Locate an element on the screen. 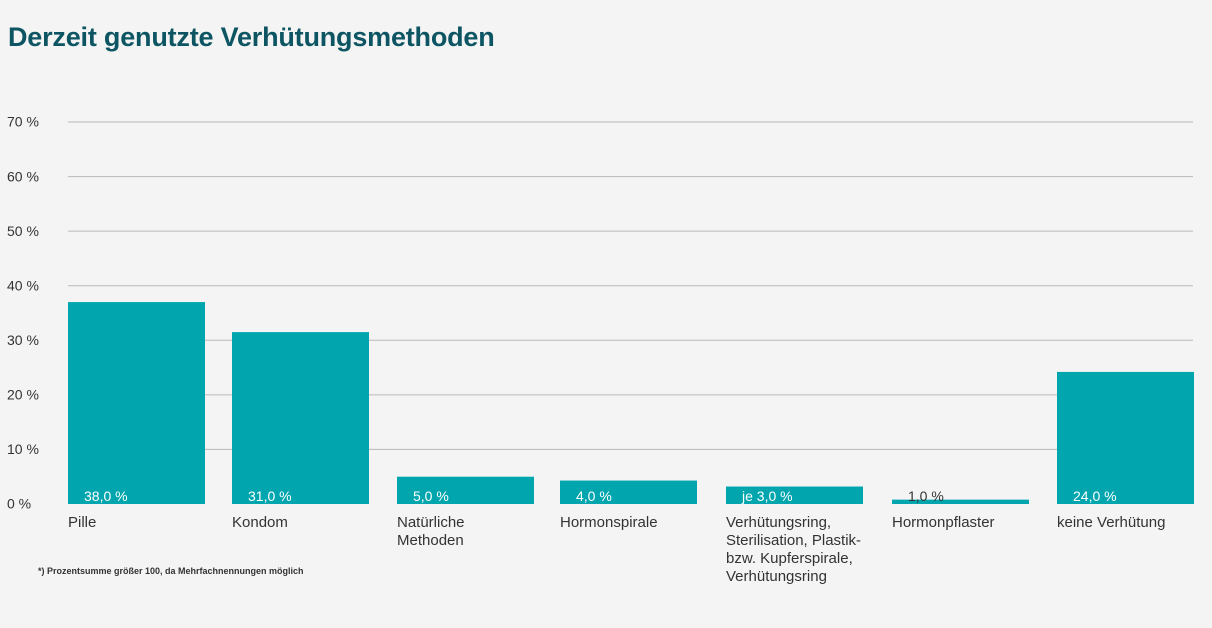 Image resolution: width=1212 pixels, height=628 pixels. x-category-label-line: Methoden is located at coordinates (430, 540).